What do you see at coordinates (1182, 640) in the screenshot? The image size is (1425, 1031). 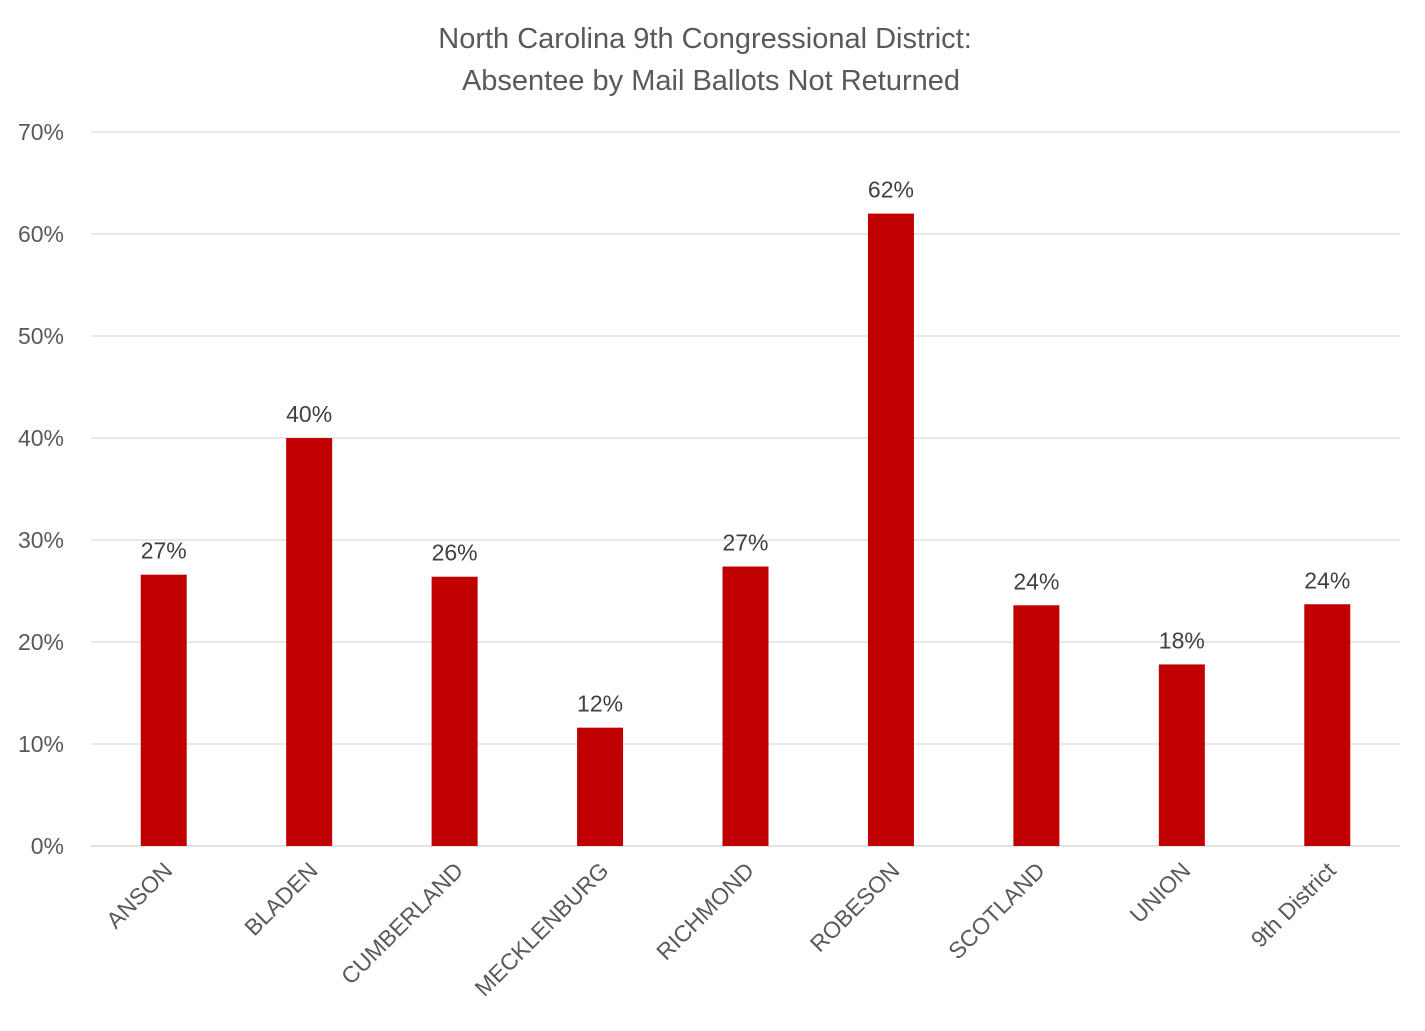 I see `data-label: 18%` at bounding box center [1182, 640].